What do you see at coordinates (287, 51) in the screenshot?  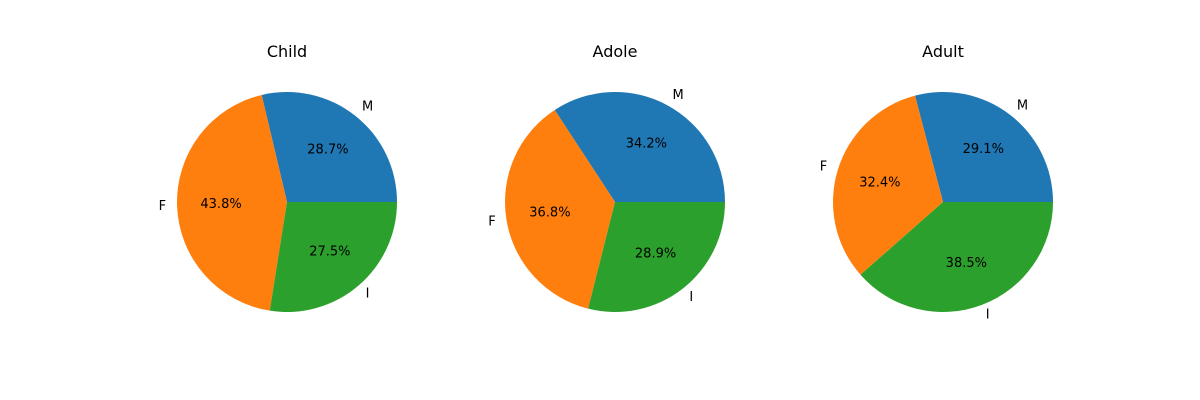 I see `pie-title: Child` at bounding box center [287, 51].